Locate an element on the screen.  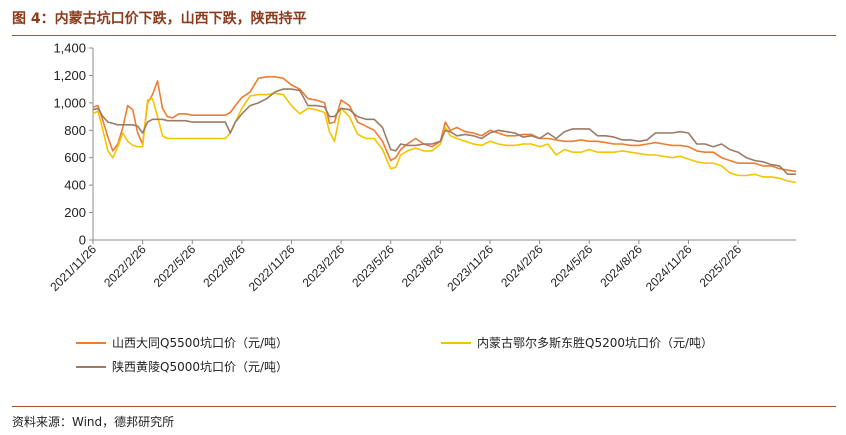
x-tick-label: 2022/8/26 is located at coordinates (224, 266).